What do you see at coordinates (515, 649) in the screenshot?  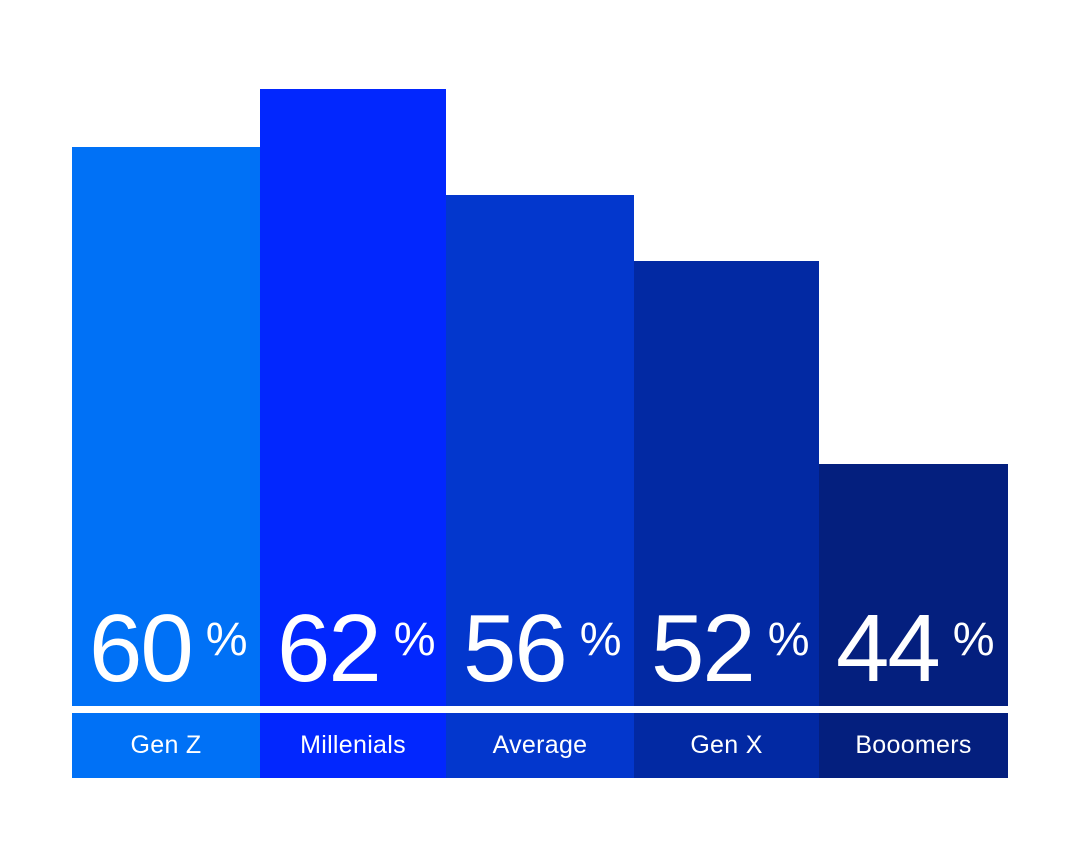 I see `value-average: 56` at bounding box center [515, 649].